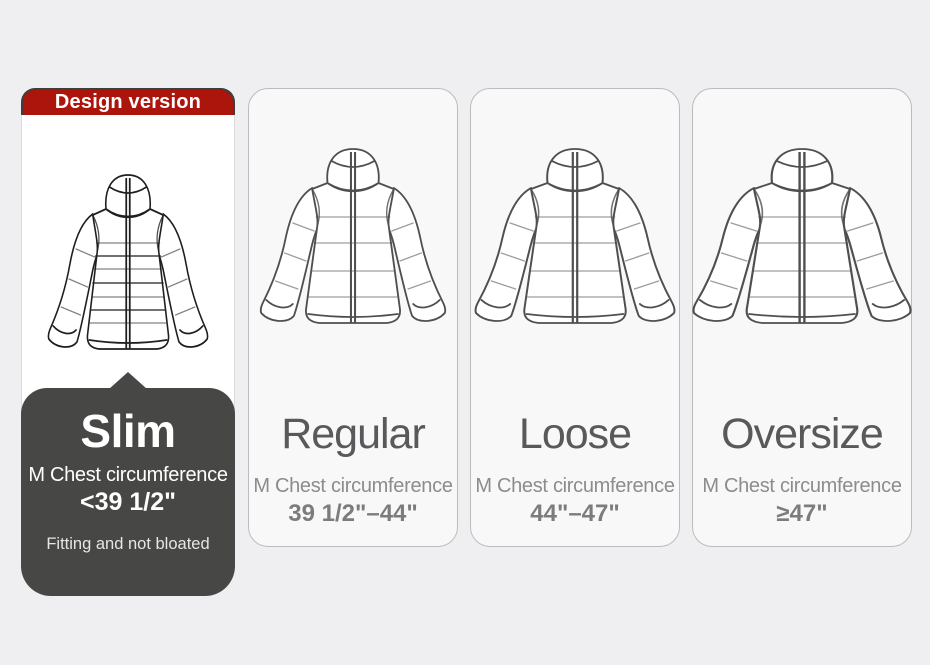 Image resolution: width=930 pixels, height=665 pixels. I want to click on puffer-jacket-illustration-loose, so click(575, 231).